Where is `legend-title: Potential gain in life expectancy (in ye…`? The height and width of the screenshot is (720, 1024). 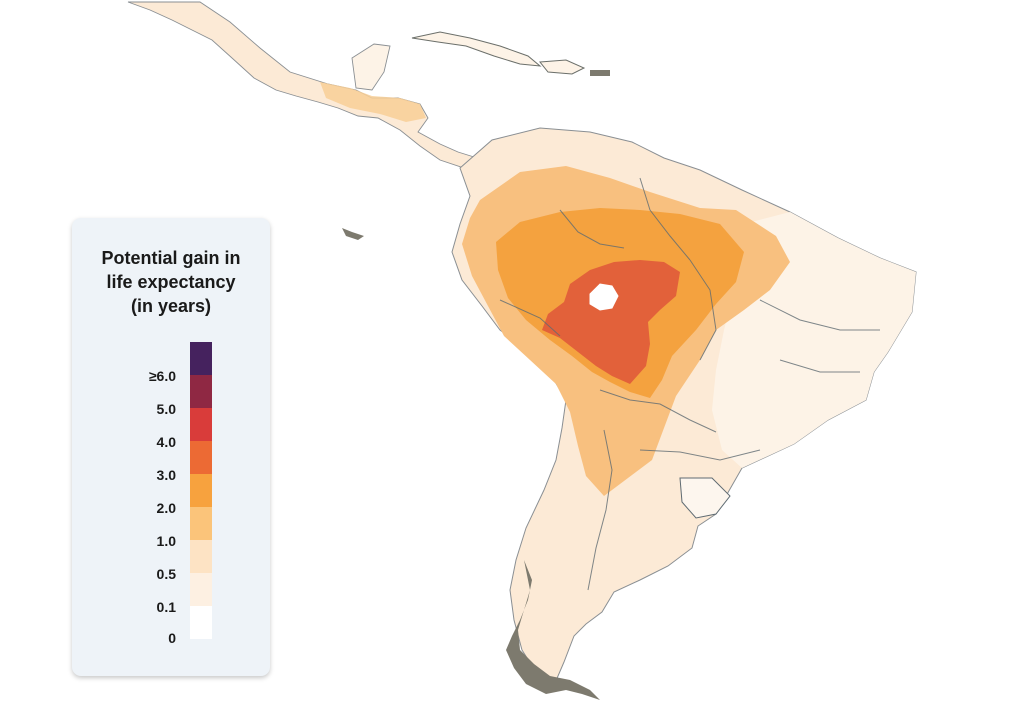 legend-title: Potential gain in life expectancy (in ye… is located at coordinates (171, 282).